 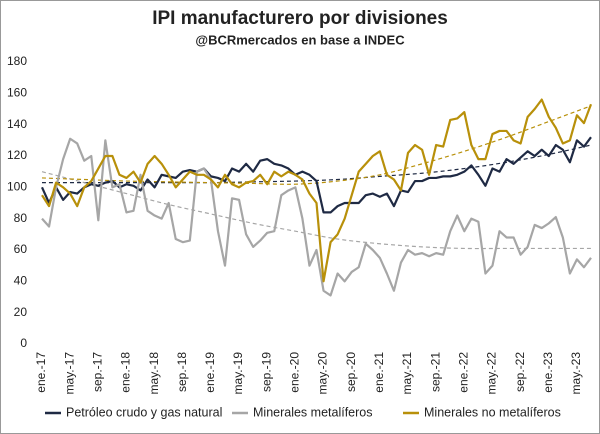 I want to click on y-tick-label: 80, so click(x=21, y=218).